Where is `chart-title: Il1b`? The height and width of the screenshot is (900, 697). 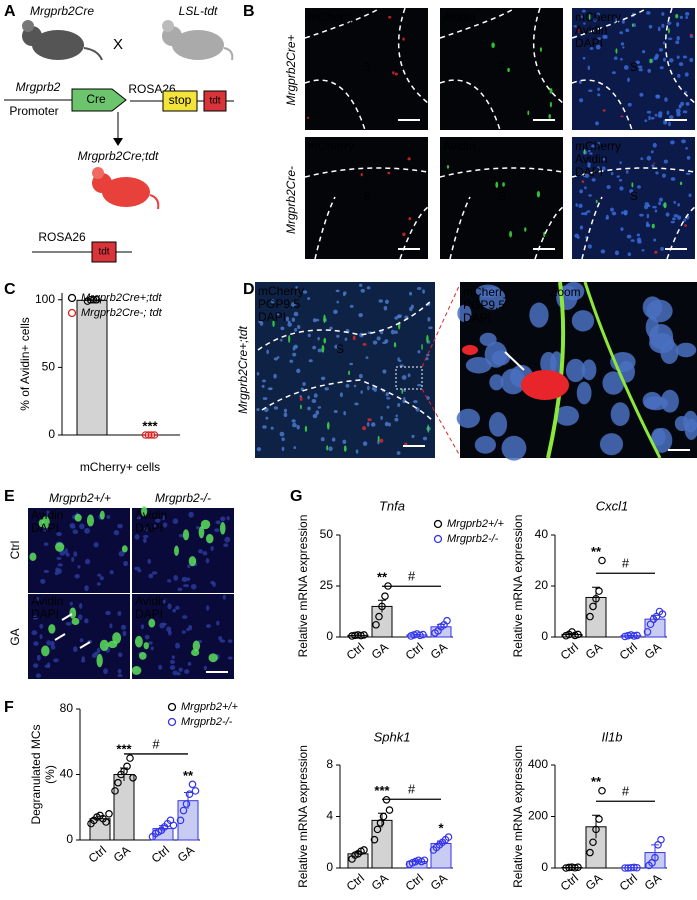
chart-title: Il1b is located at coordinates (612, 736).